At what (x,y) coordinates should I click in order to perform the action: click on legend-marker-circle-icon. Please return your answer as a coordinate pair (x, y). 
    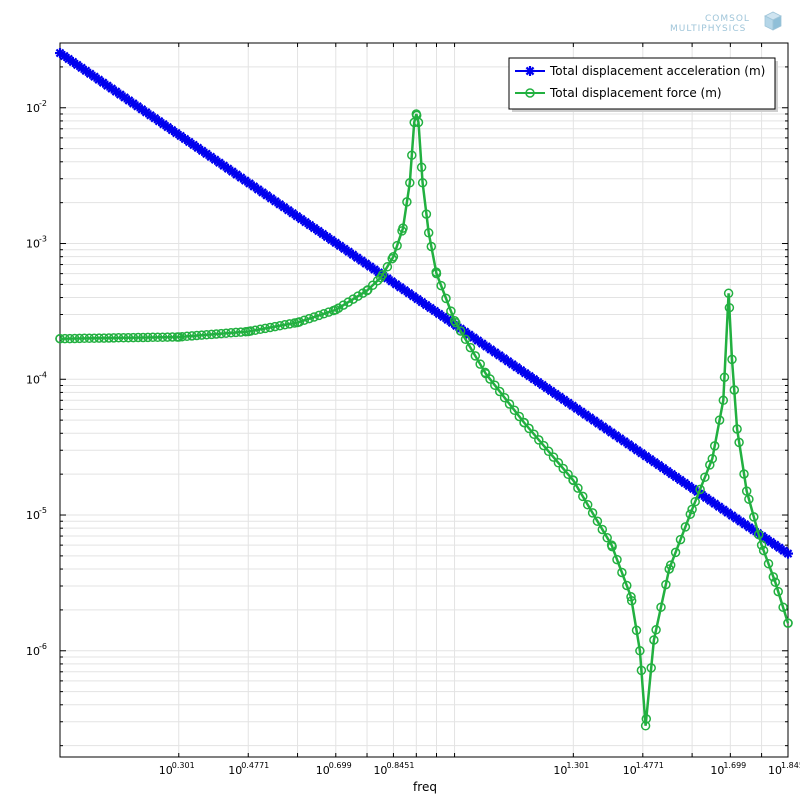
    Looking at the image, I should click on (530, 93).